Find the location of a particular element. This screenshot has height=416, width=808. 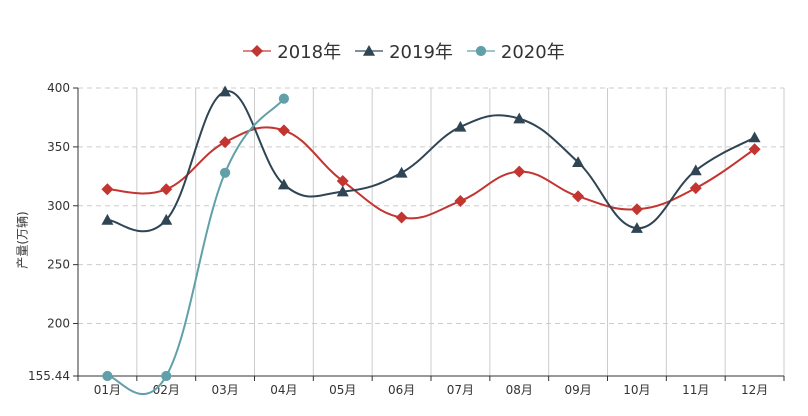

circle-marker-icon is located at coordinates (480, 51).